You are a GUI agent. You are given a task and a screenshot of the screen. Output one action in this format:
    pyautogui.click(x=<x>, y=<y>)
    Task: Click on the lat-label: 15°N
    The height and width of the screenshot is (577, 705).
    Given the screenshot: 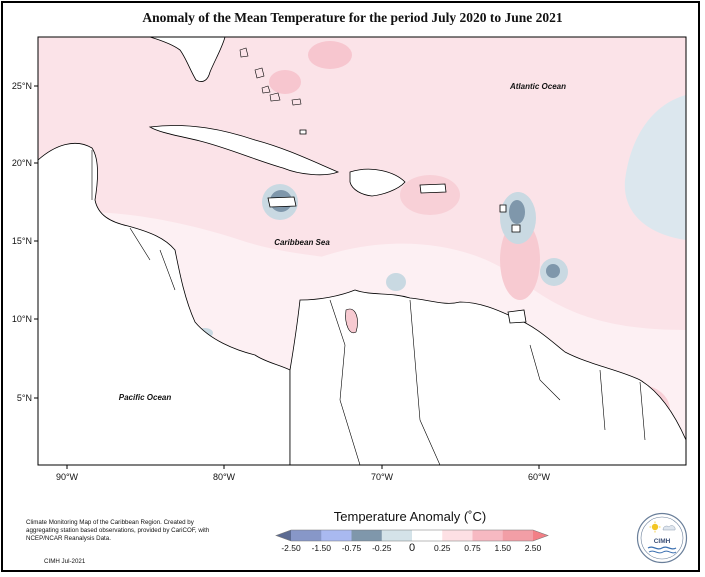 What is the action you would take?
    pyautogui.click(x=22, y=241)
    